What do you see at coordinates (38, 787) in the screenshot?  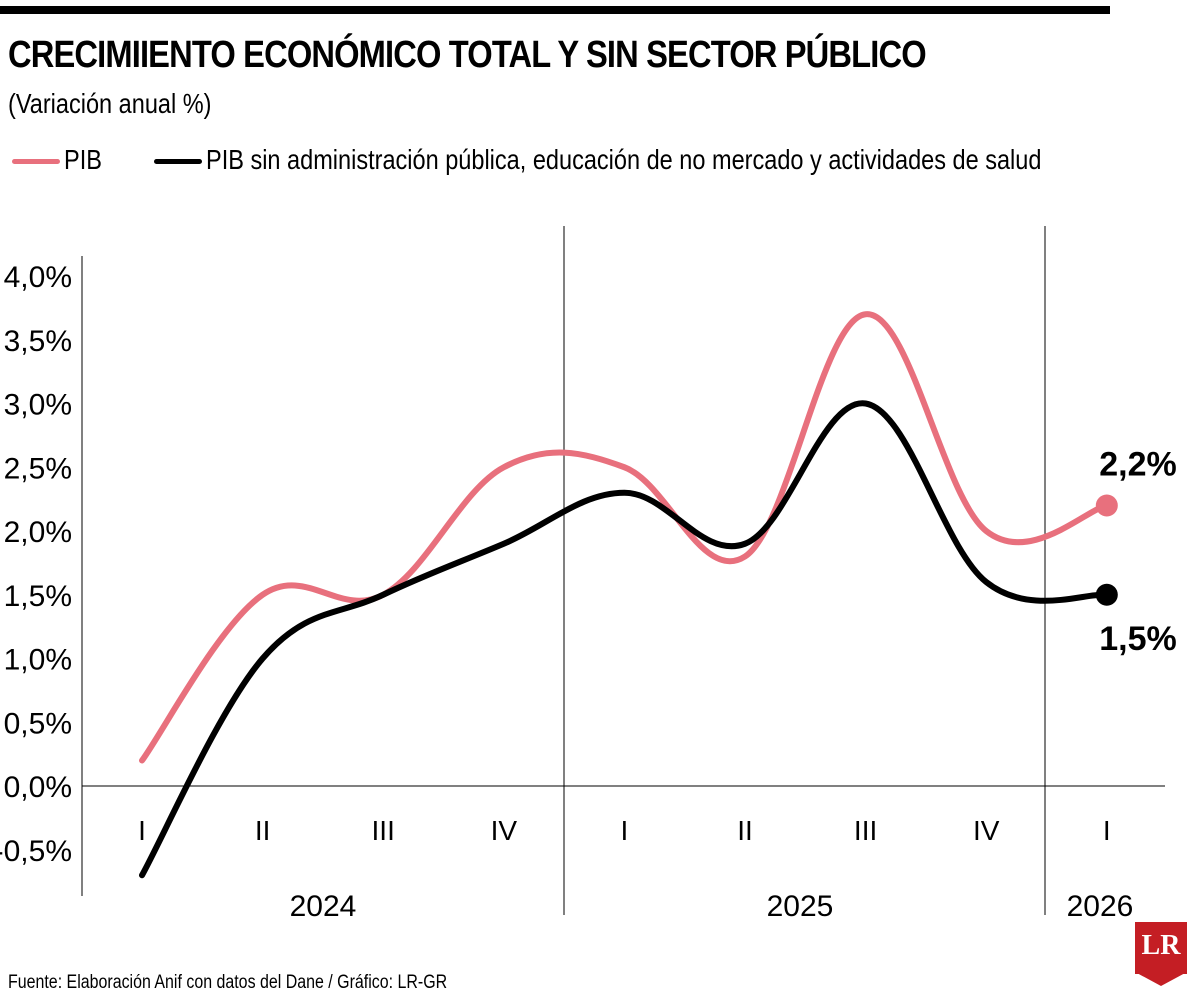 I see `y-tick-label: 0,0%` at bounding box center [38, 787].